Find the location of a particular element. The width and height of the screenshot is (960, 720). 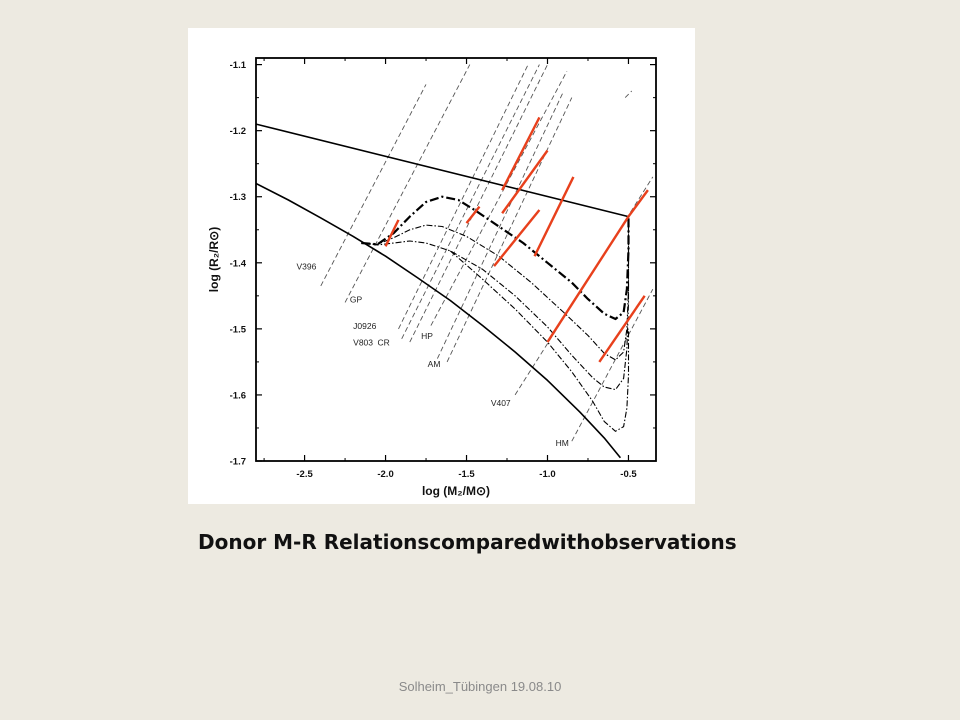

y-tick-label: -1.6 is located at coordinates (238, 395).